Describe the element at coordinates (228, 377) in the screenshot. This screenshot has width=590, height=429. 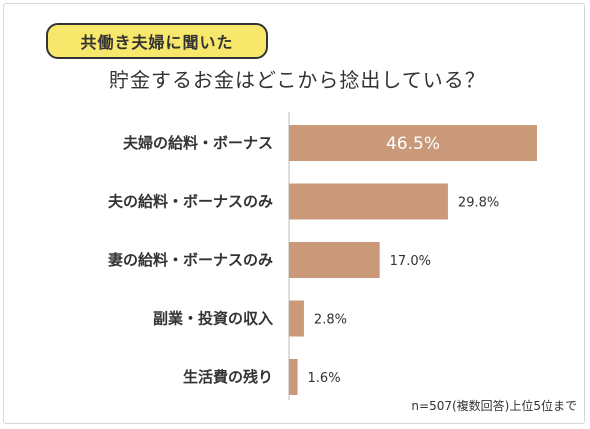
I see `category-label-5: 生活費の残り` at that location.